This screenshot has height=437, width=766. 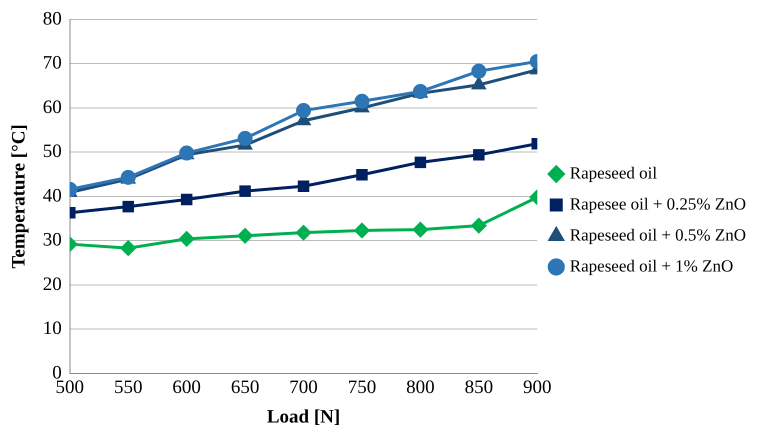 I want to click on x-tick-label: 550, so click(x=128, y=387).